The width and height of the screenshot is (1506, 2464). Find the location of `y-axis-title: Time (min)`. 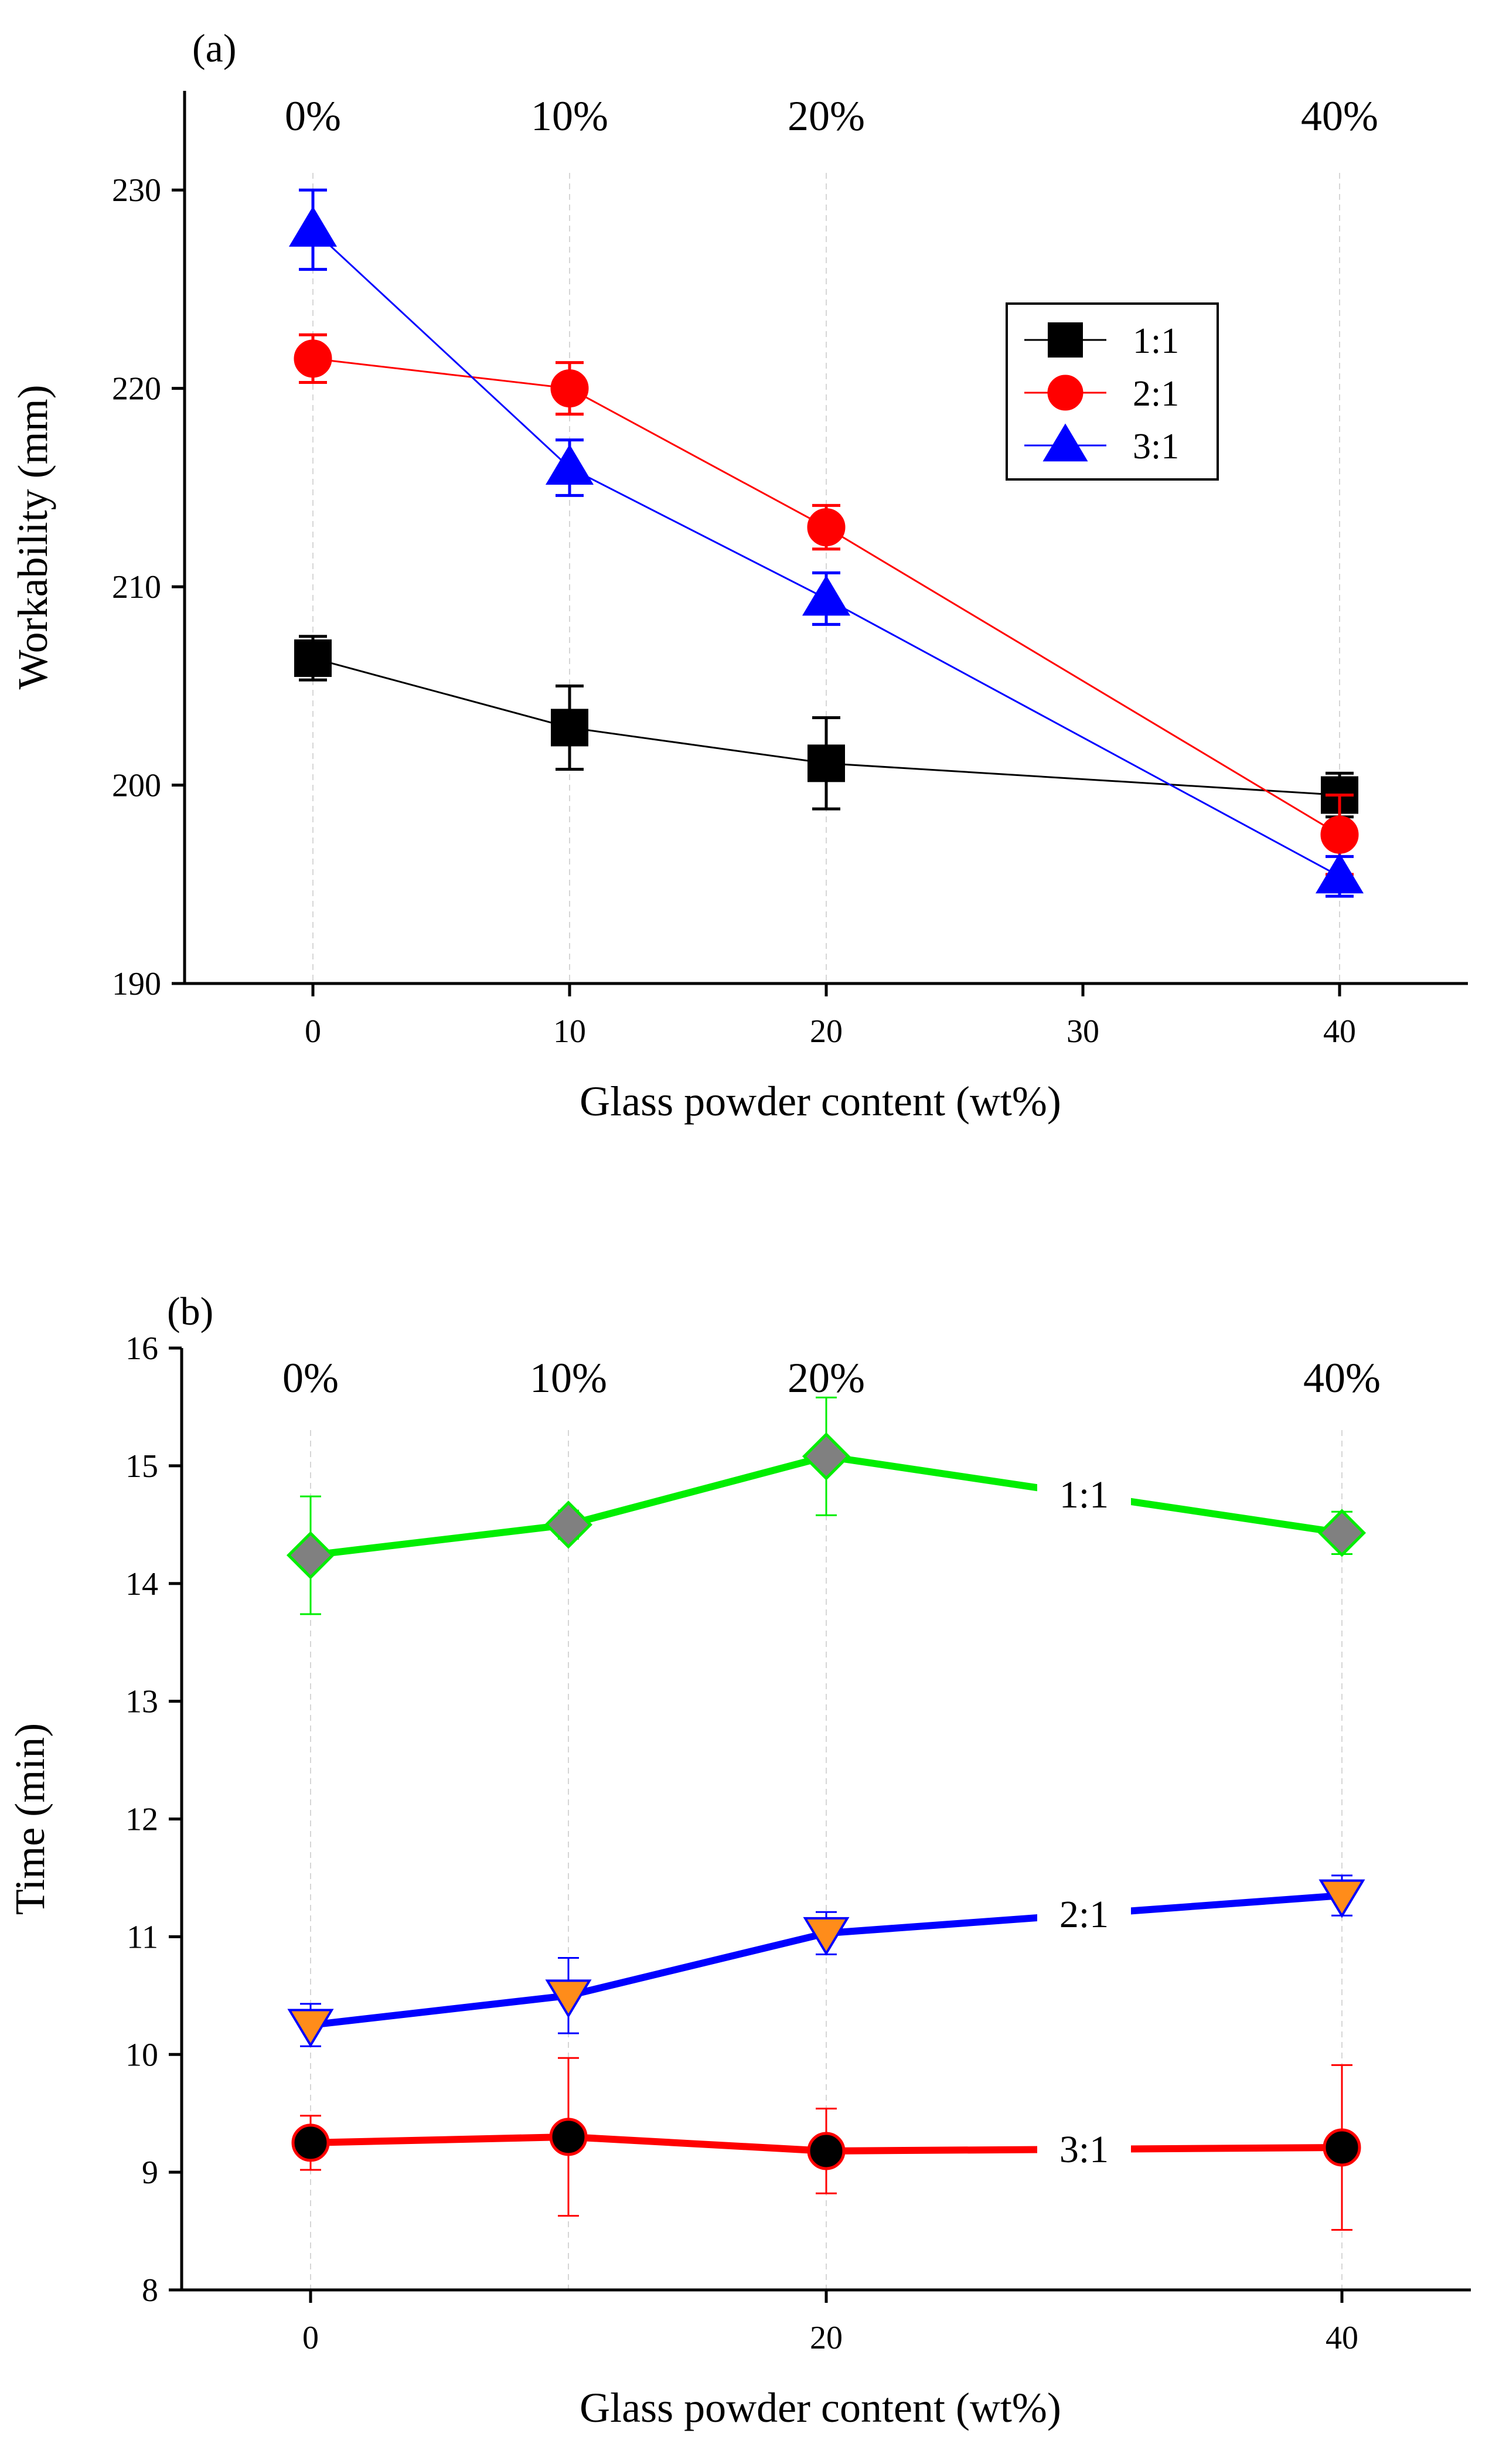

y-axis-title: Time (min) is located at coordinates (30, 1819).